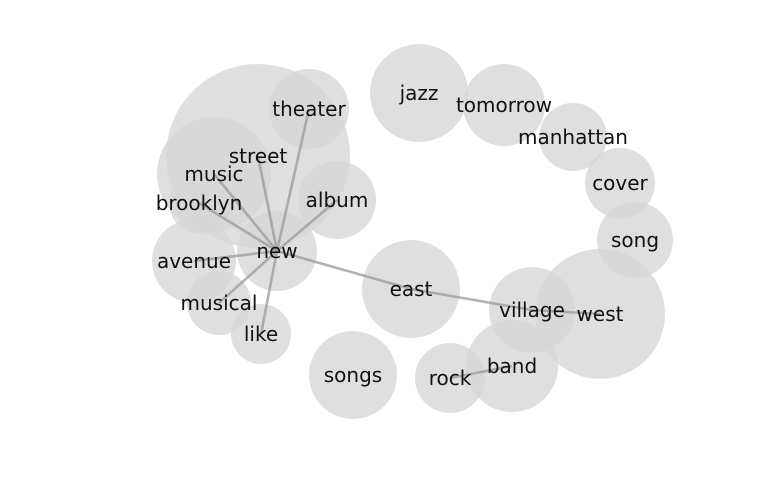 This screenshot has height=500, width=768. Describe the element at coordinates (238, 227) in the screenshot. I see `edge-new-brooklyn` at that location.